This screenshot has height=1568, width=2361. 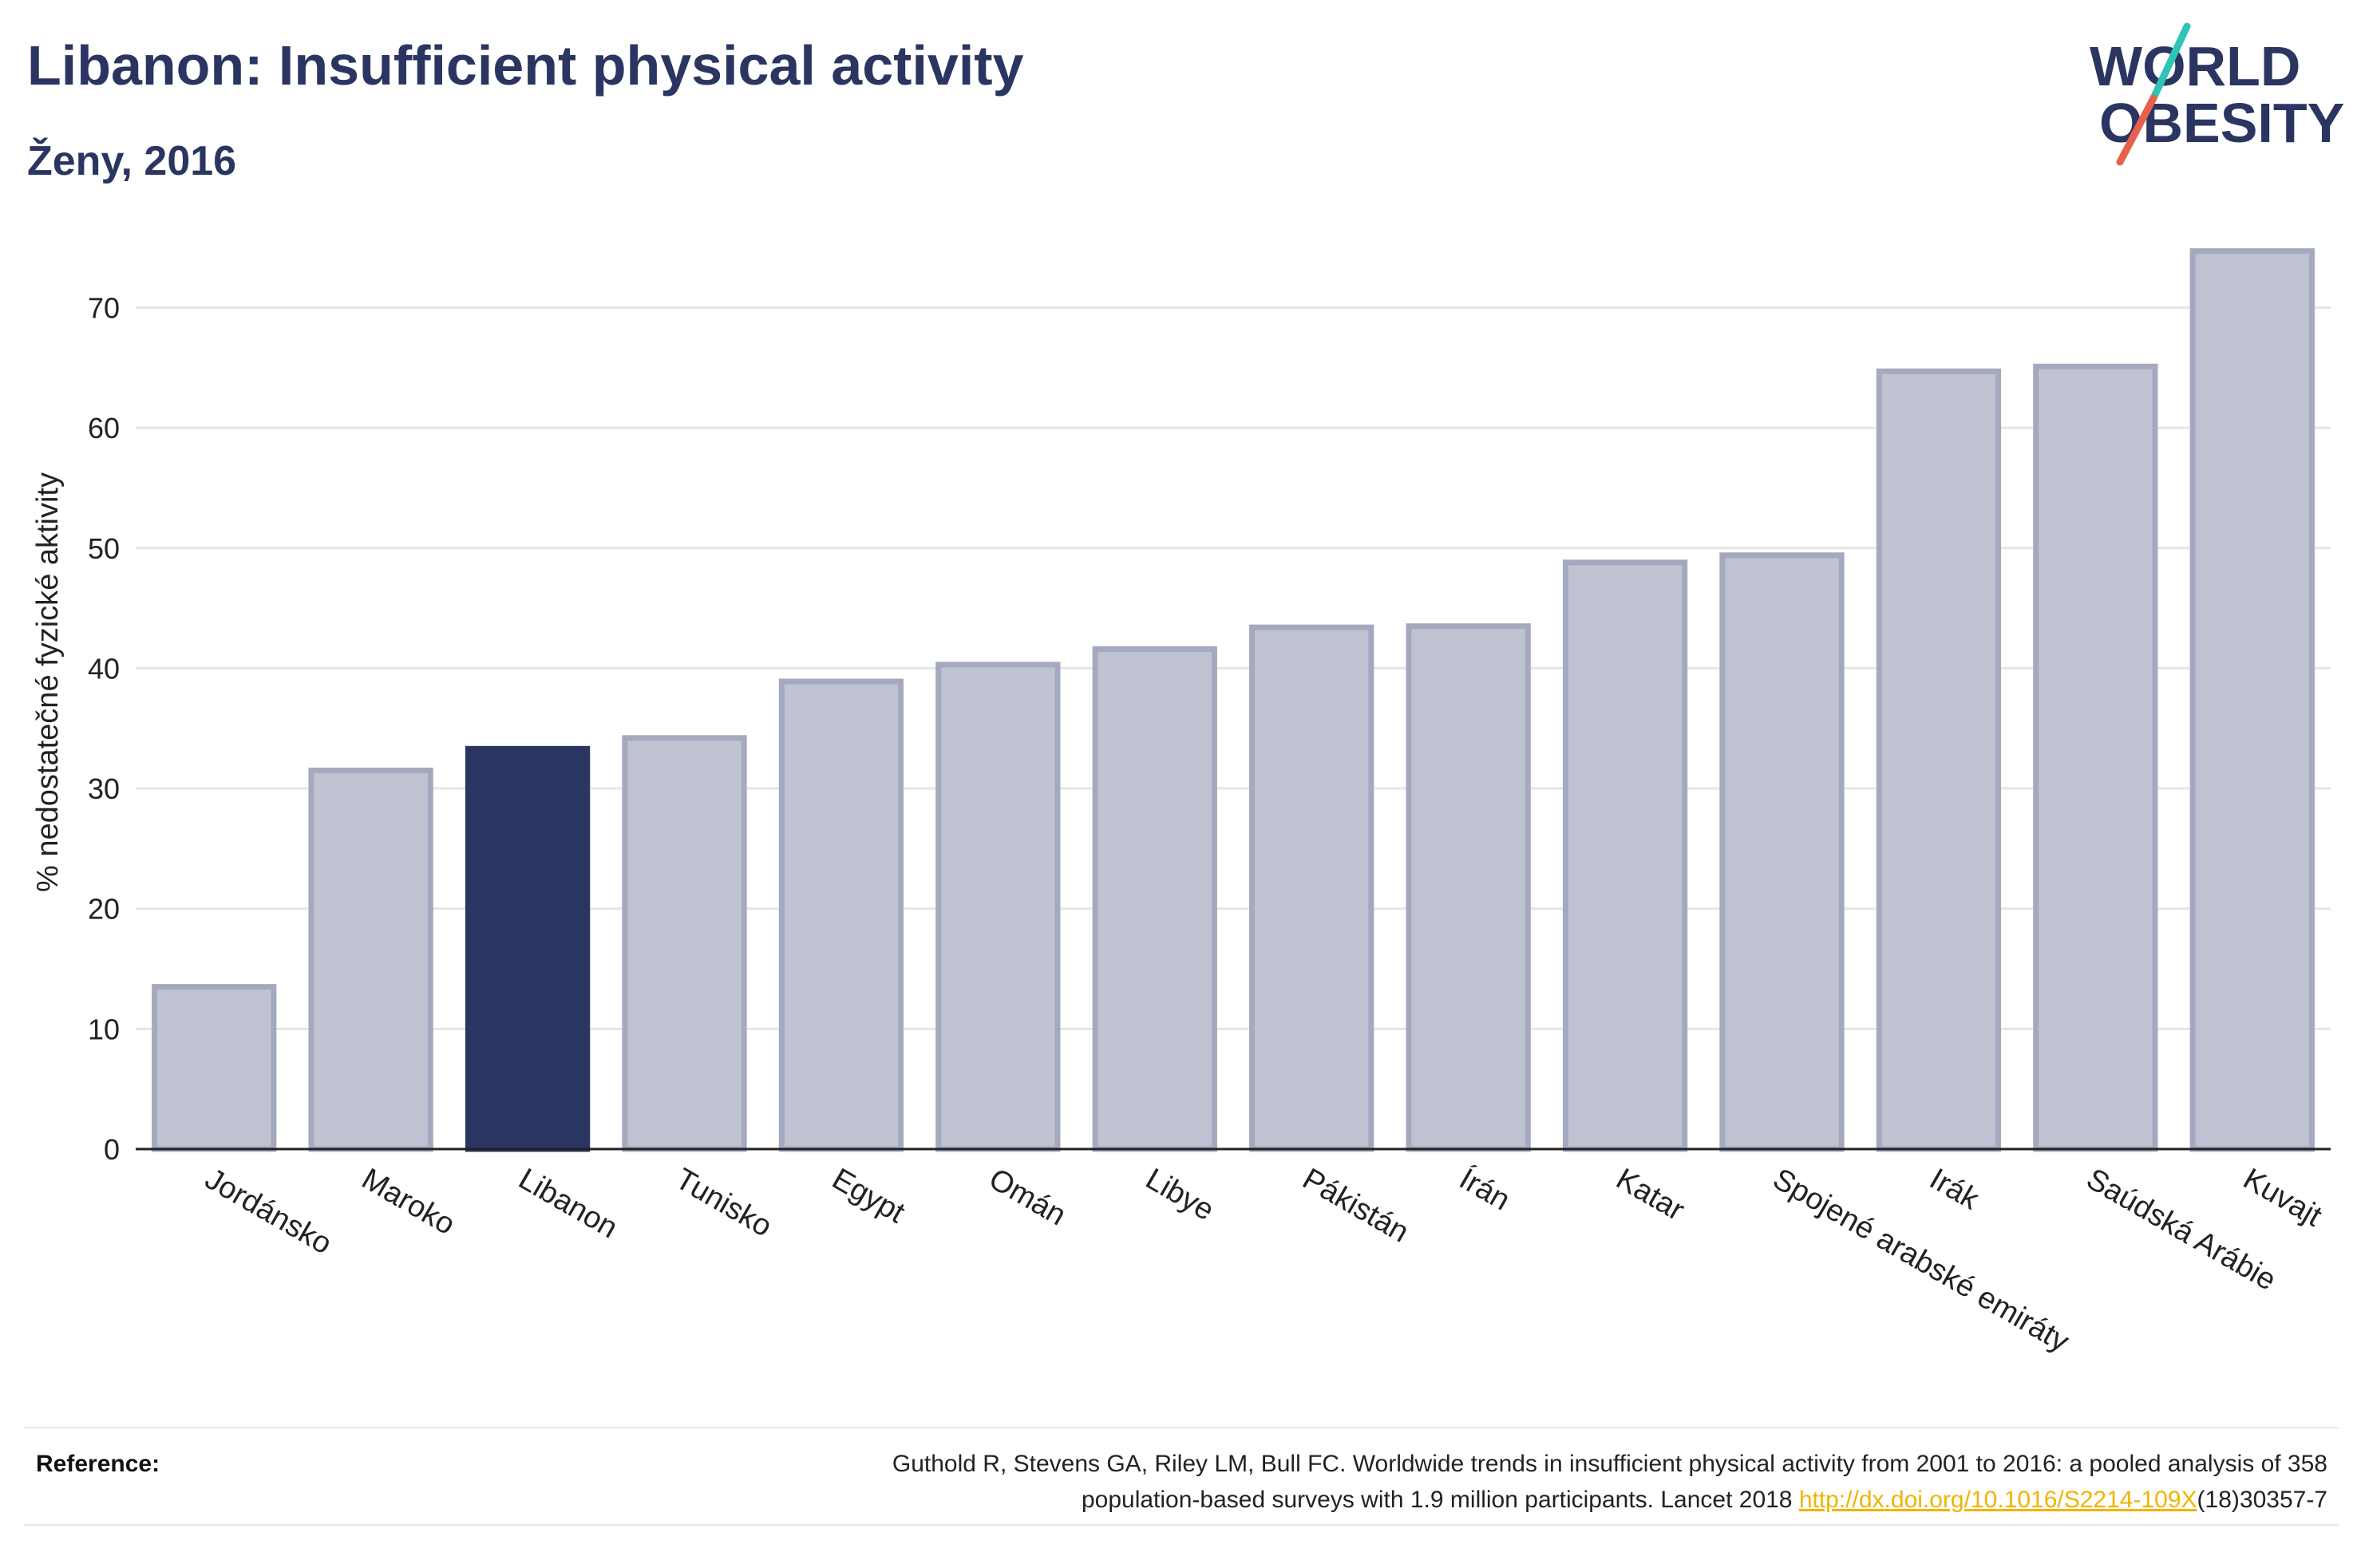 I want to click on y-tick-label: 10, so click(x=104, y=1029).